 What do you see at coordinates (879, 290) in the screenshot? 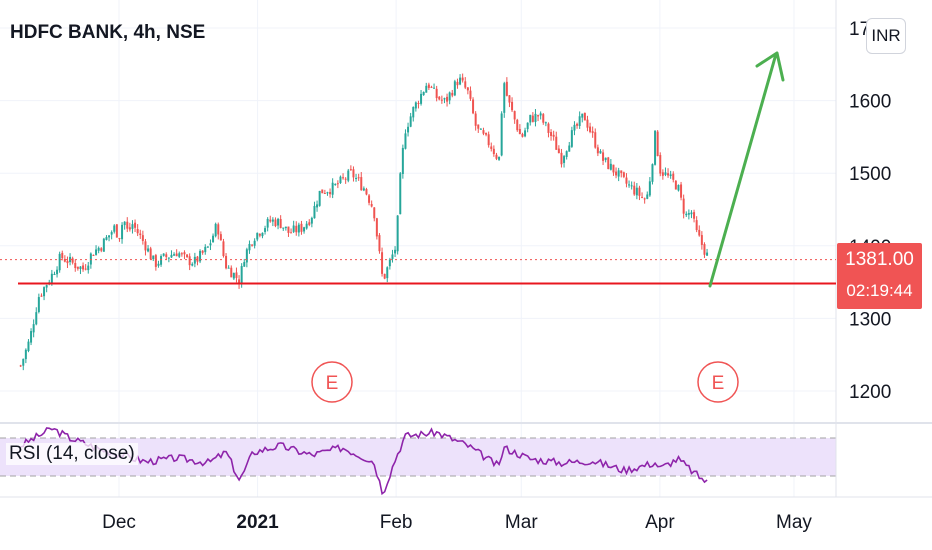
I see `bar-countdown: 02:19:44` at bounding box center [879, 290].